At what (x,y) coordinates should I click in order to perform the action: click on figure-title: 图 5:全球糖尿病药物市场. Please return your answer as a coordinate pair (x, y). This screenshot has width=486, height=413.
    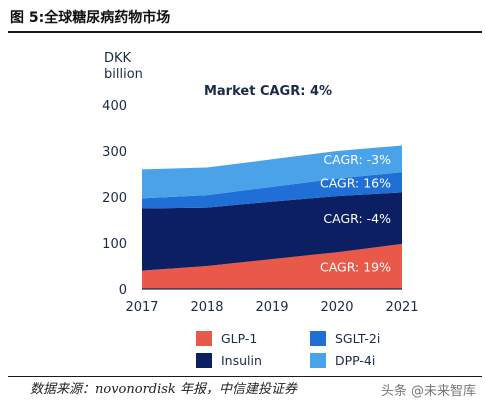
    Looking at the image, I should click on (90, 18).